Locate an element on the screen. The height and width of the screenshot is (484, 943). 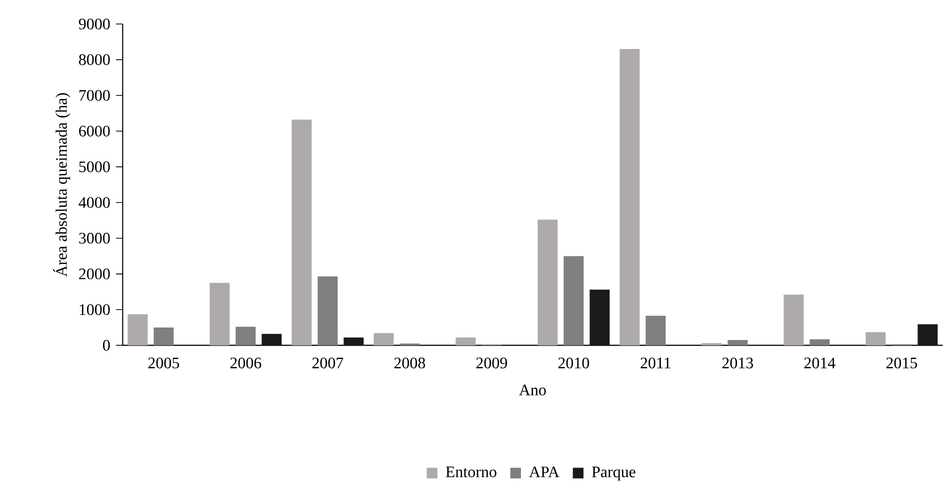
y-tick-label: 0 is located at coordinates (106, 345).